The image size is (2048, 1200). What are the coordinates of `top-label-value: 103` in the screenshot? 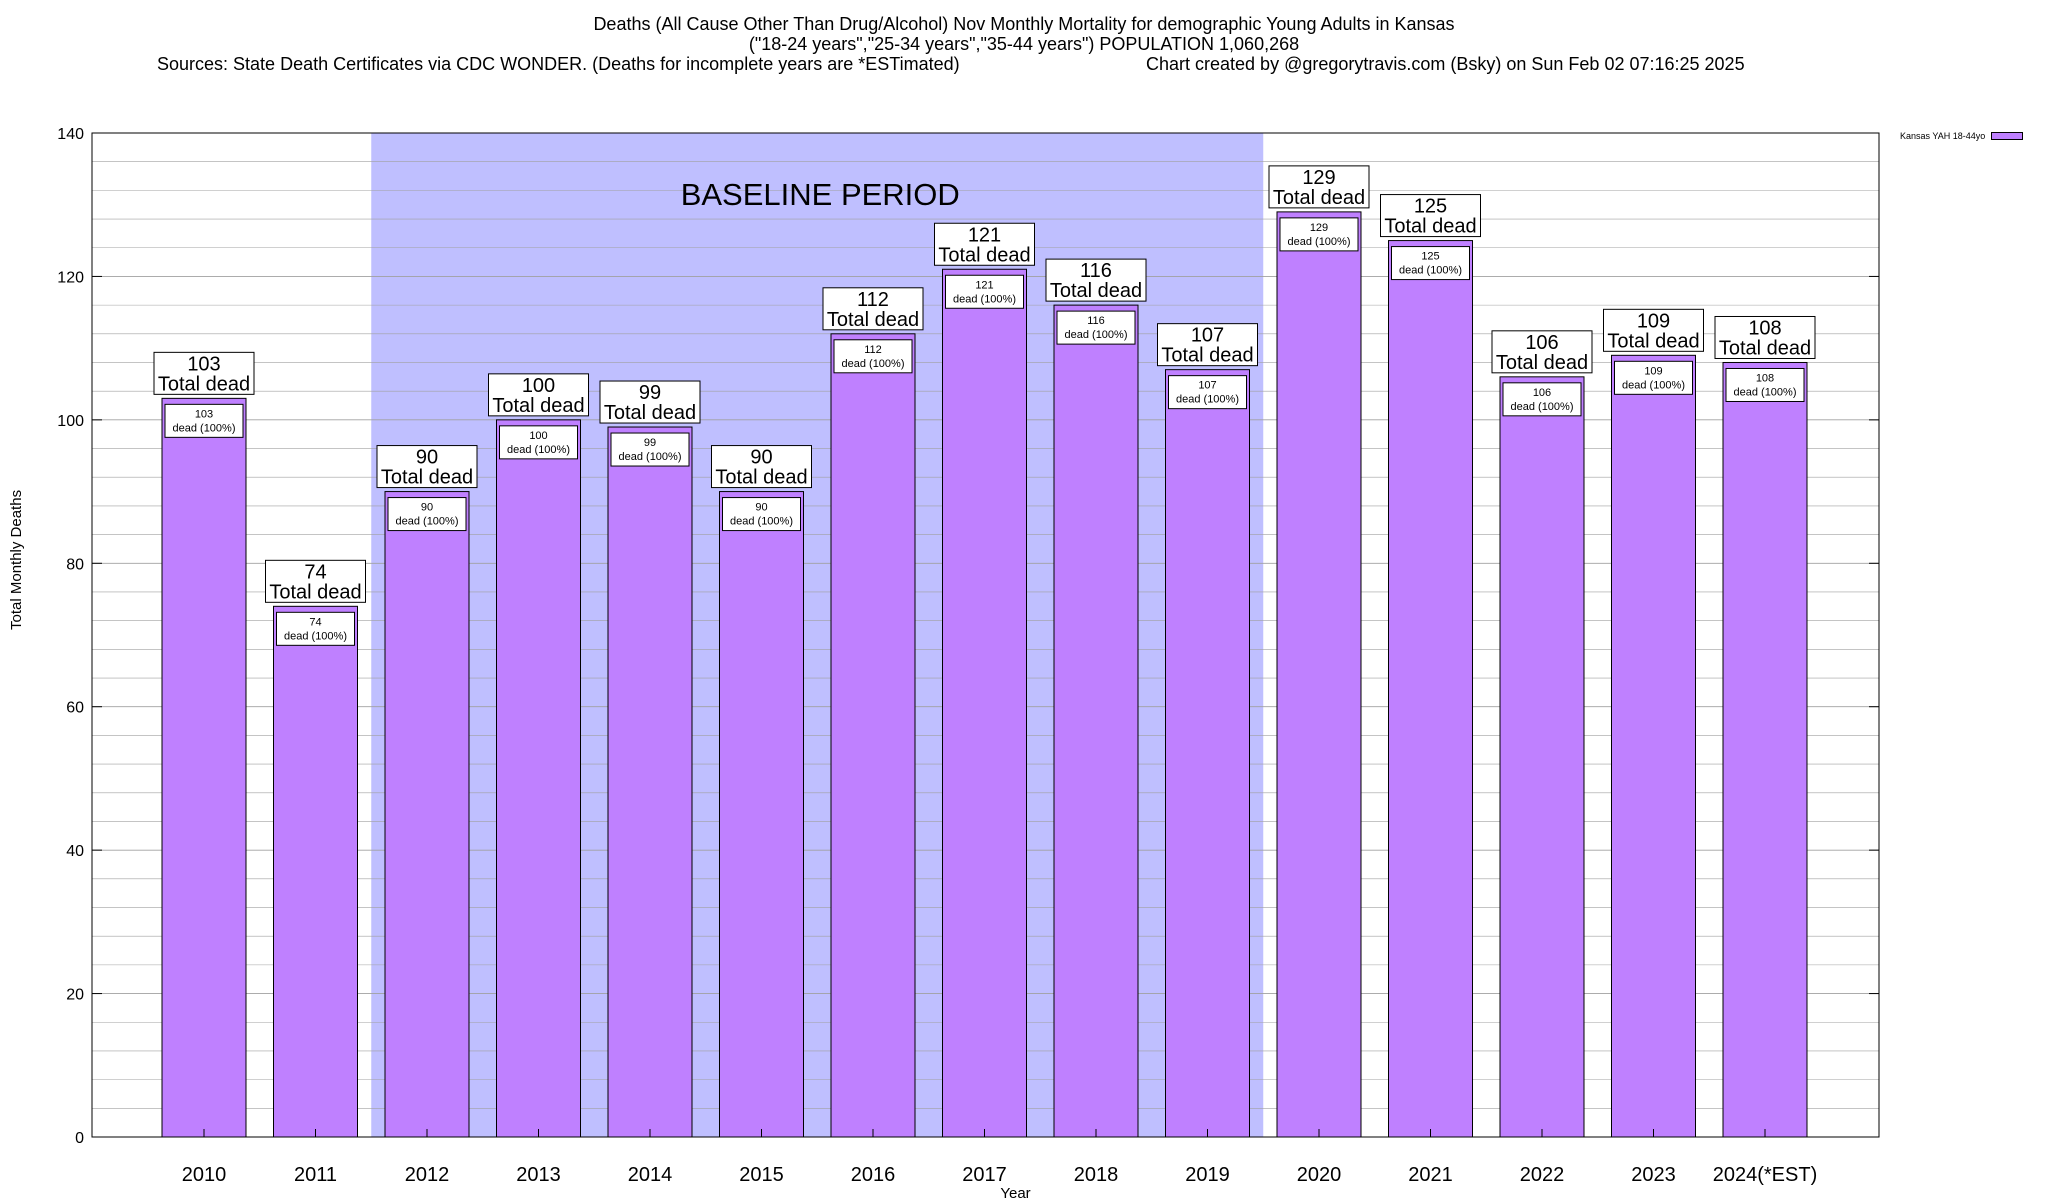 It's located at (203, 364).